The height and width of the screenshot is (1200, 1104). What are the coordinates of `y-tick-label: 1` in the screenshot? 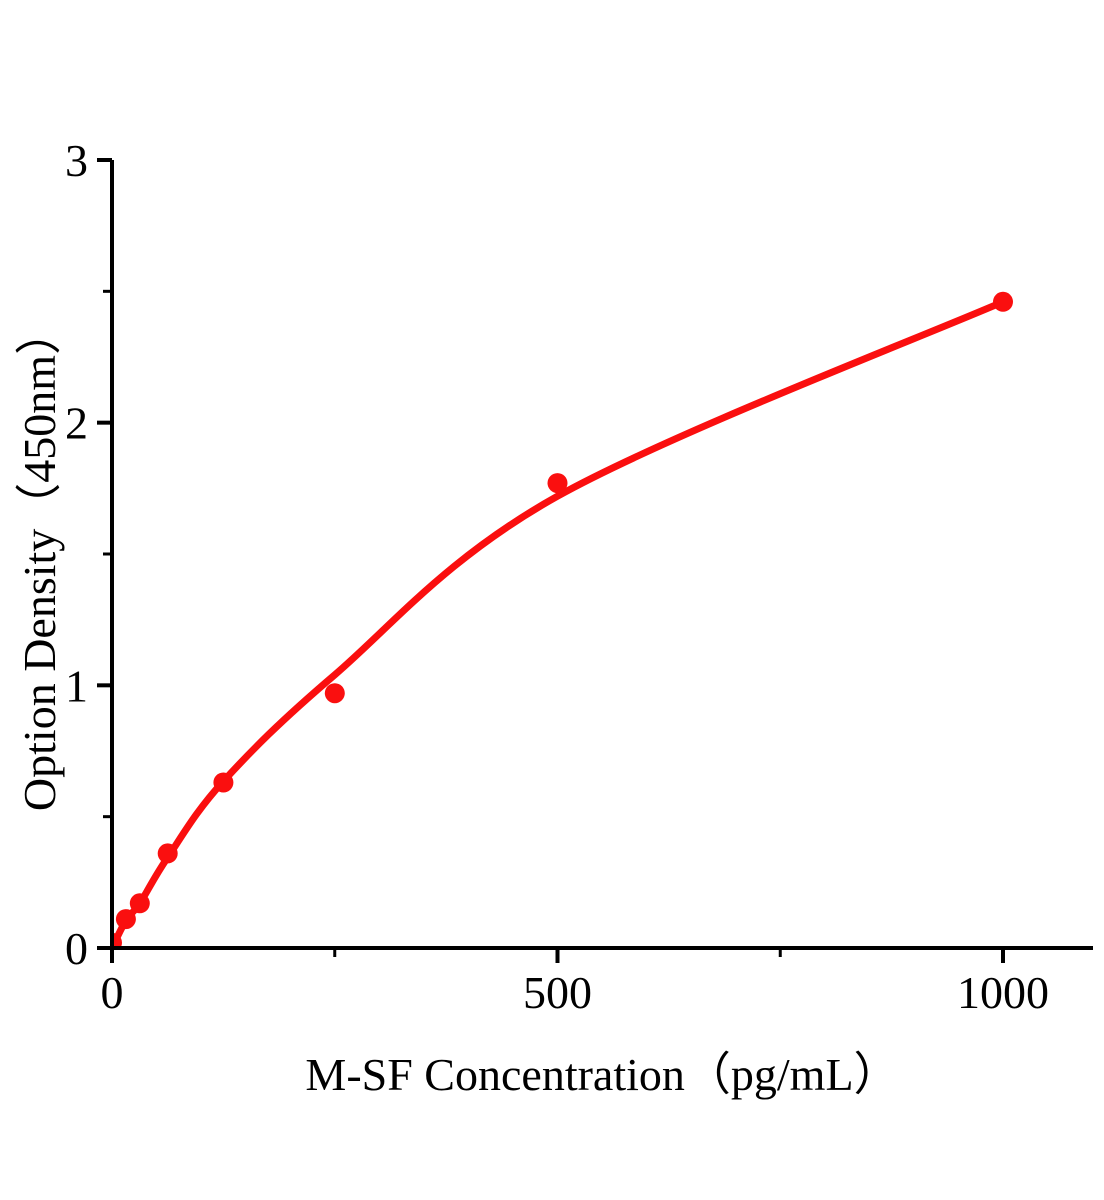 It's located at (76, 685).